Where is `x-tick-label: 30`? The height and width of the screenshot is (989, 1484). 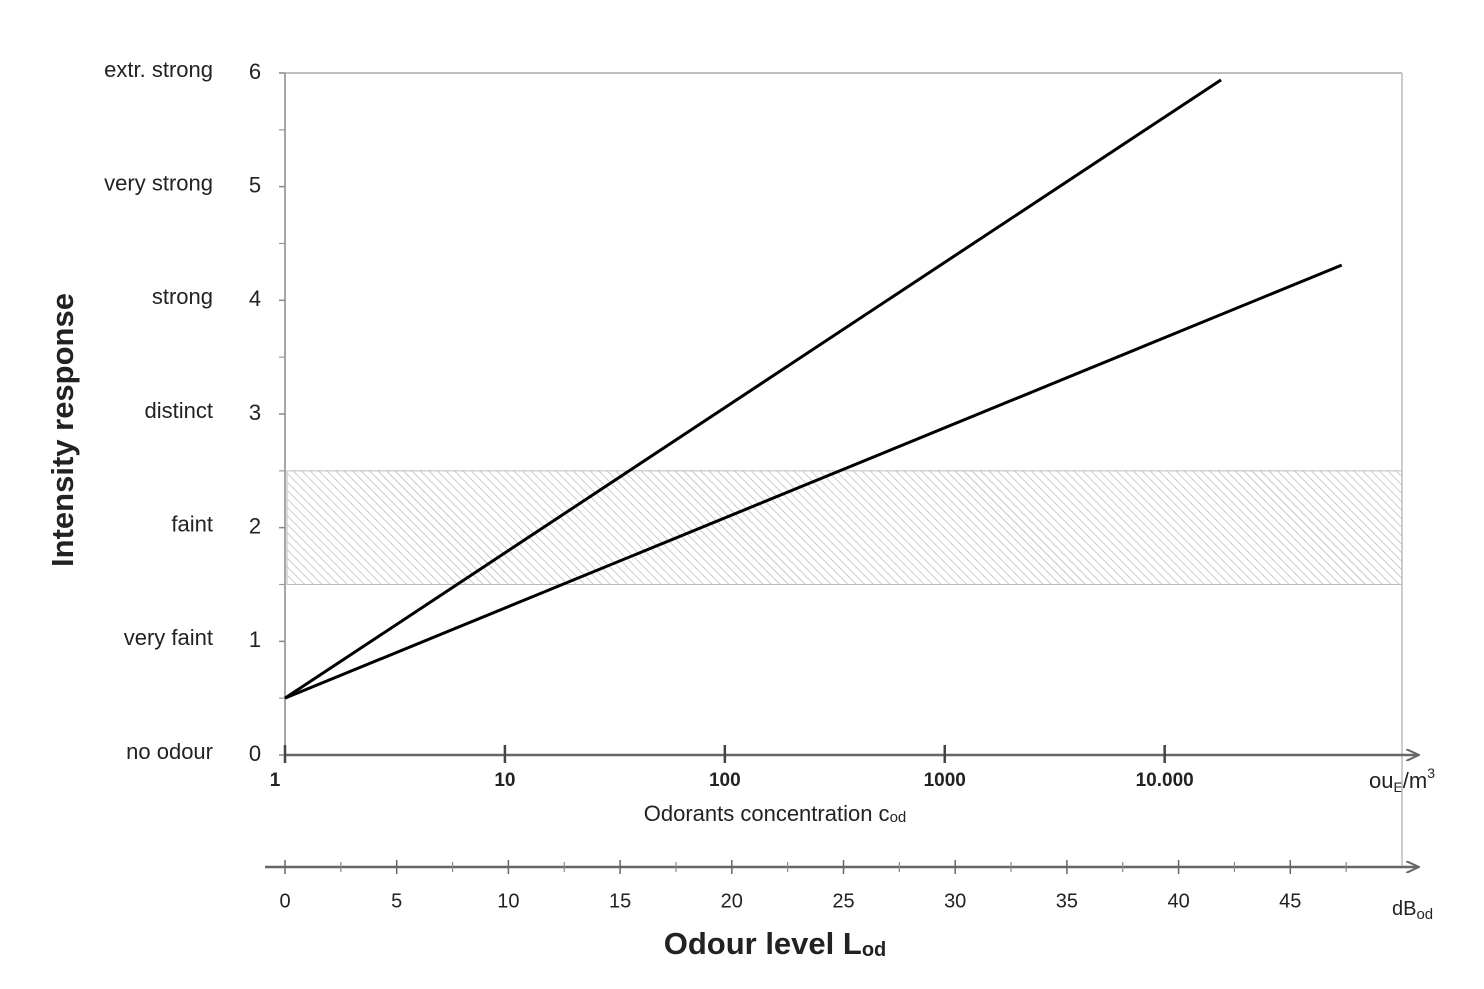 x-tick-label: 30 is located at coordinates (955, 901).